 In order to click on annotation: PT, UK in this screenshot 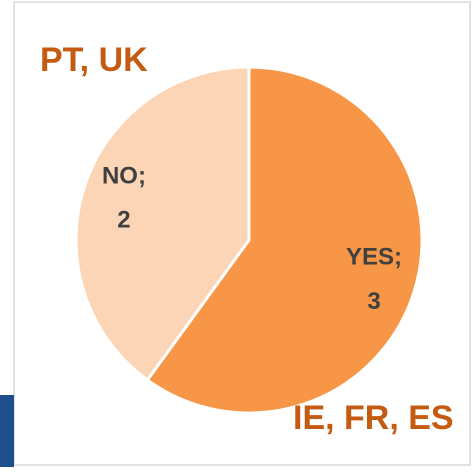, I will do `click(94, 60)`.